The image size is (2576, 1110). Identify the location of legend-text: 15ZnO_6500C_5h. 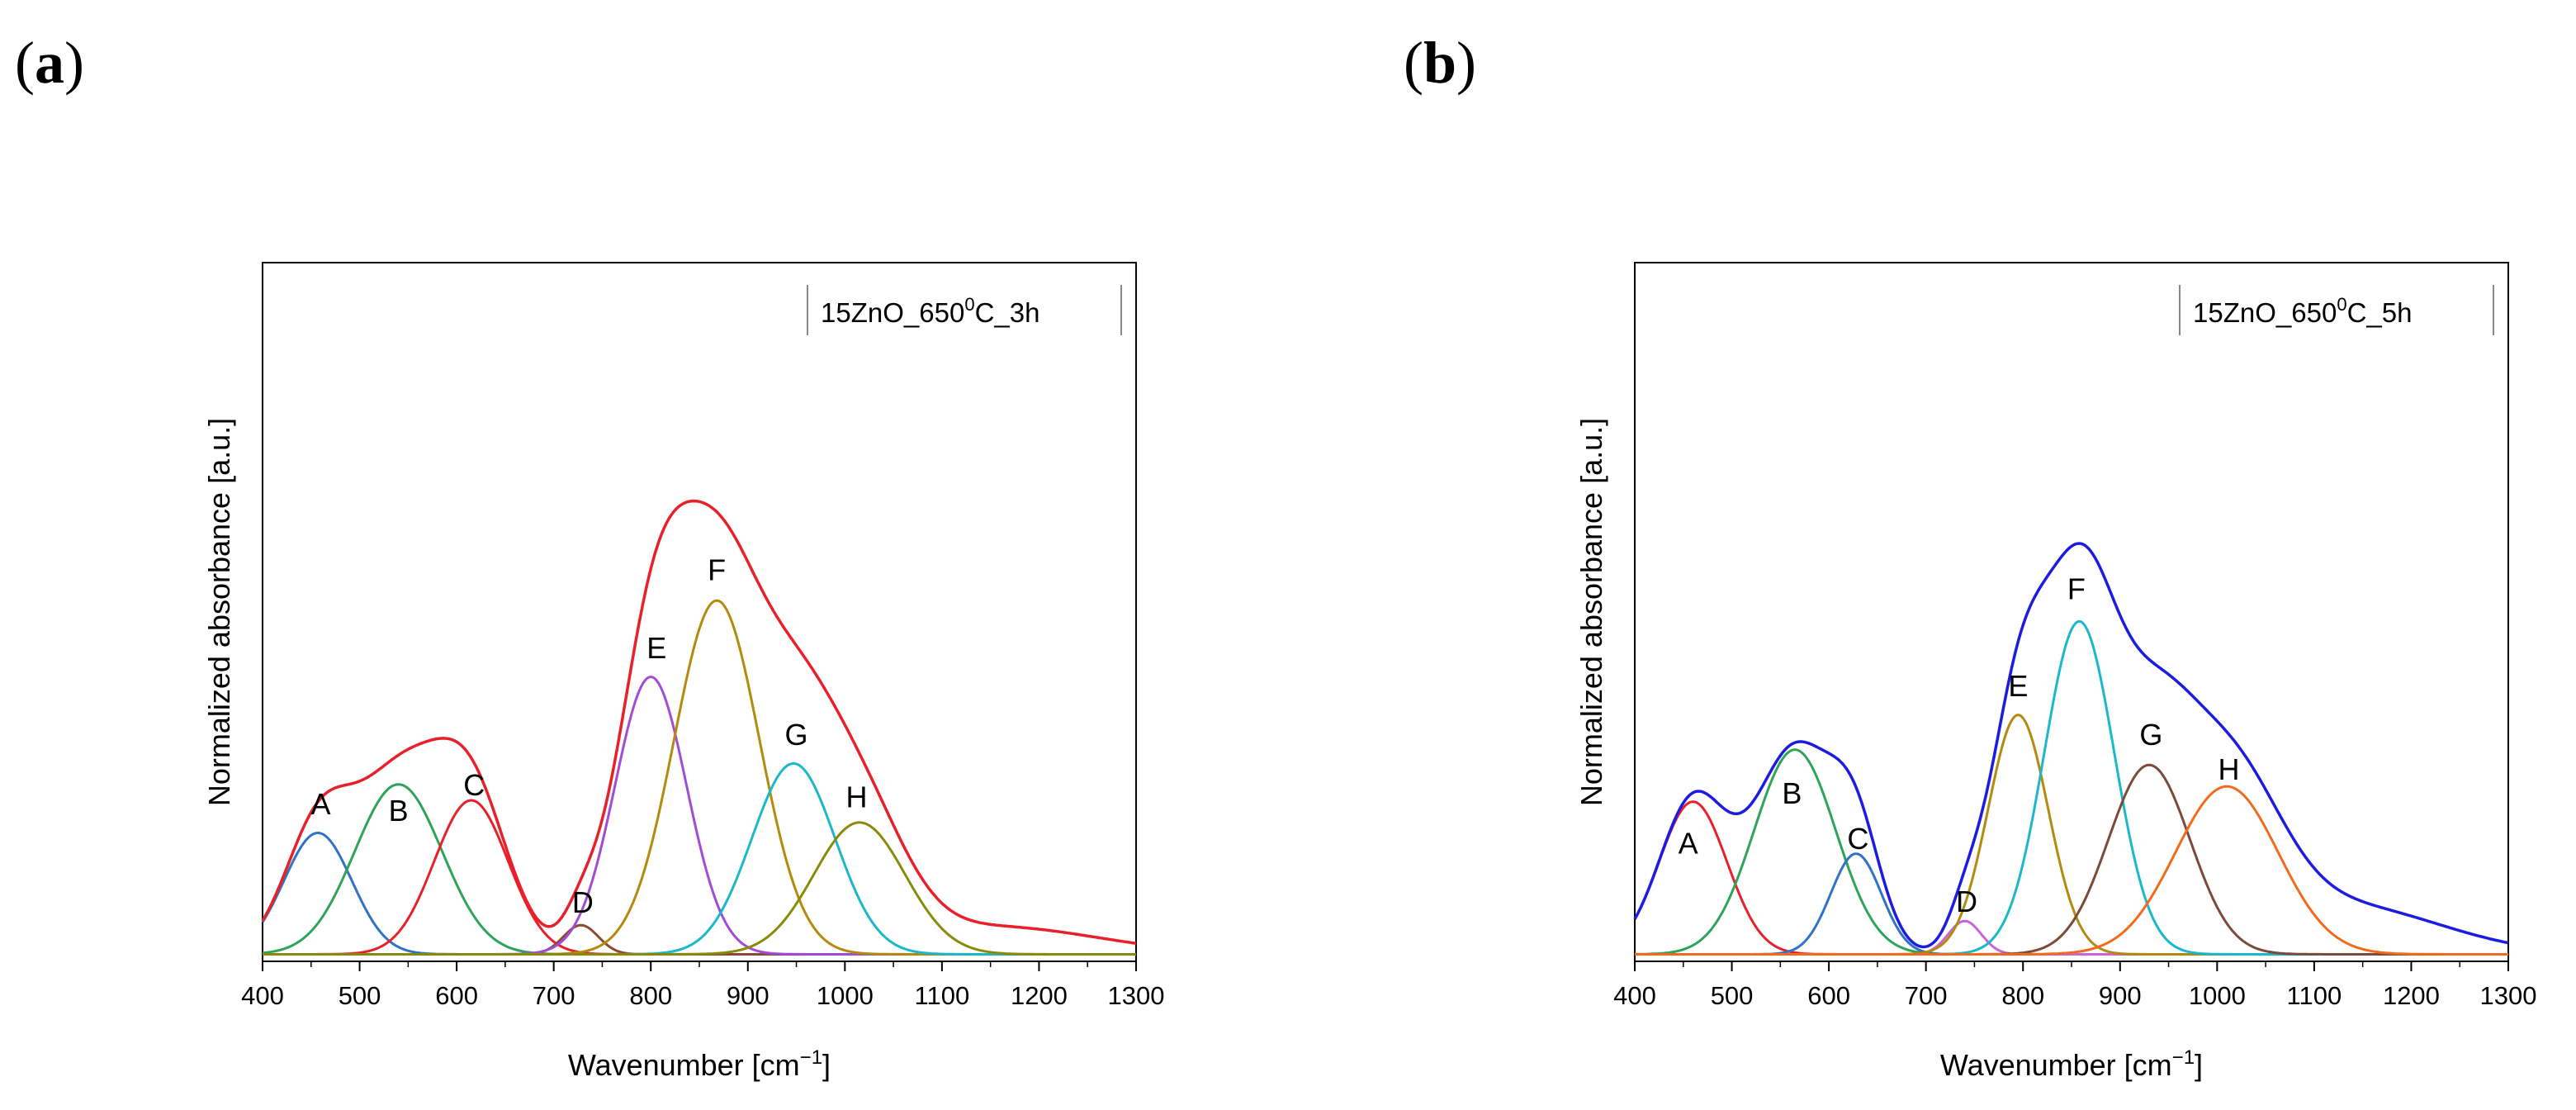
(2302, 311).